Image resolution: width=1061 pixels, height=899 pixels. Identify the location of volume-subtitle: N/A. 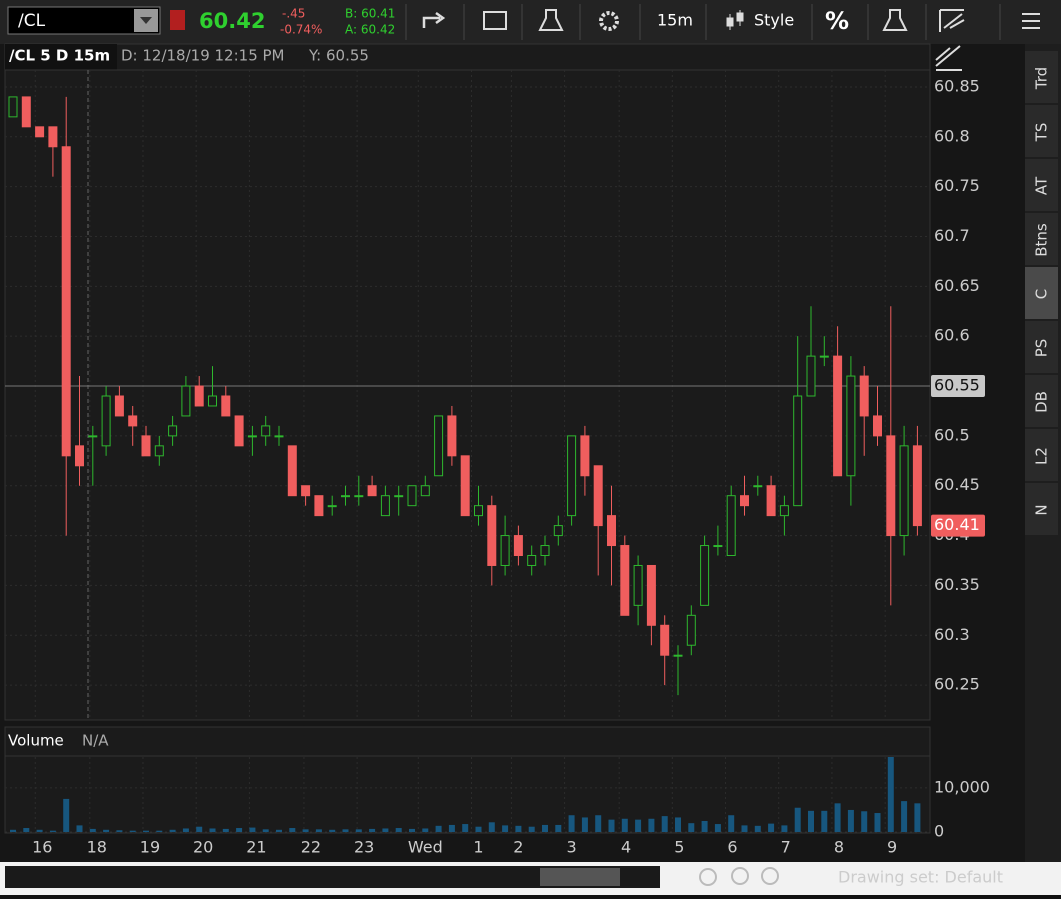
(95, 741).